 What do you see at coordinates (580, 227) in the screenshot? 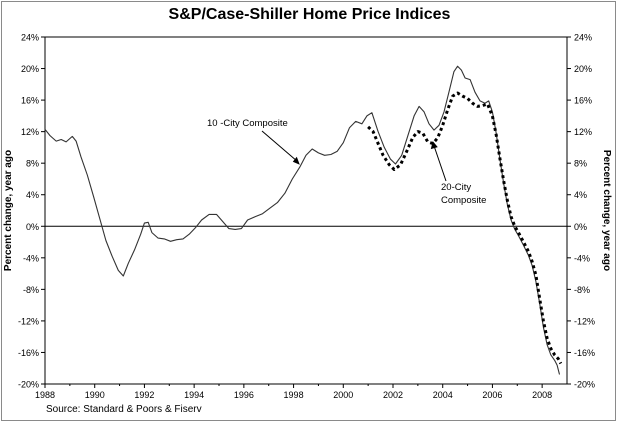
I see `y-tick-label-right: 0%` at bounding box center [580, 227].